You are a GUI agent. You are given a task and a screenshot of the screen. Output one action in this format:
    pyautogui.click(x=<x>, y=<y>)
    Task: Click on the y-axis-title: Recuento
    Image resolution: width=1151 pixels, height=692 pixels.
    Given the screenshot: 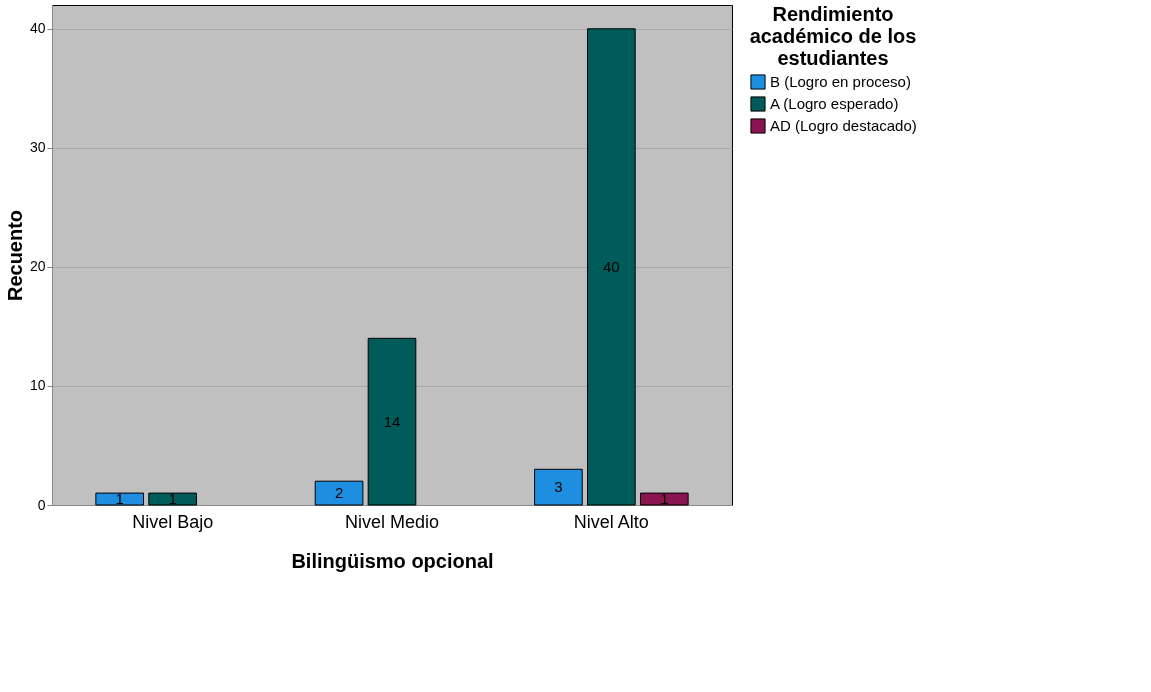 What is the action you would take?
    pyautogui.click(x=14, y=255)
    